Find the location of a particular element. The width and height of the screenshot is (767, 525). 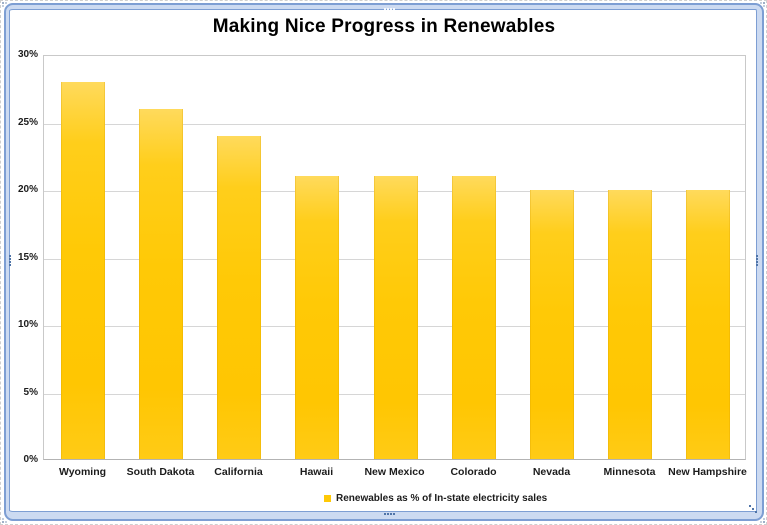

bar-new-hampshire is located at coordinates (708, 324).